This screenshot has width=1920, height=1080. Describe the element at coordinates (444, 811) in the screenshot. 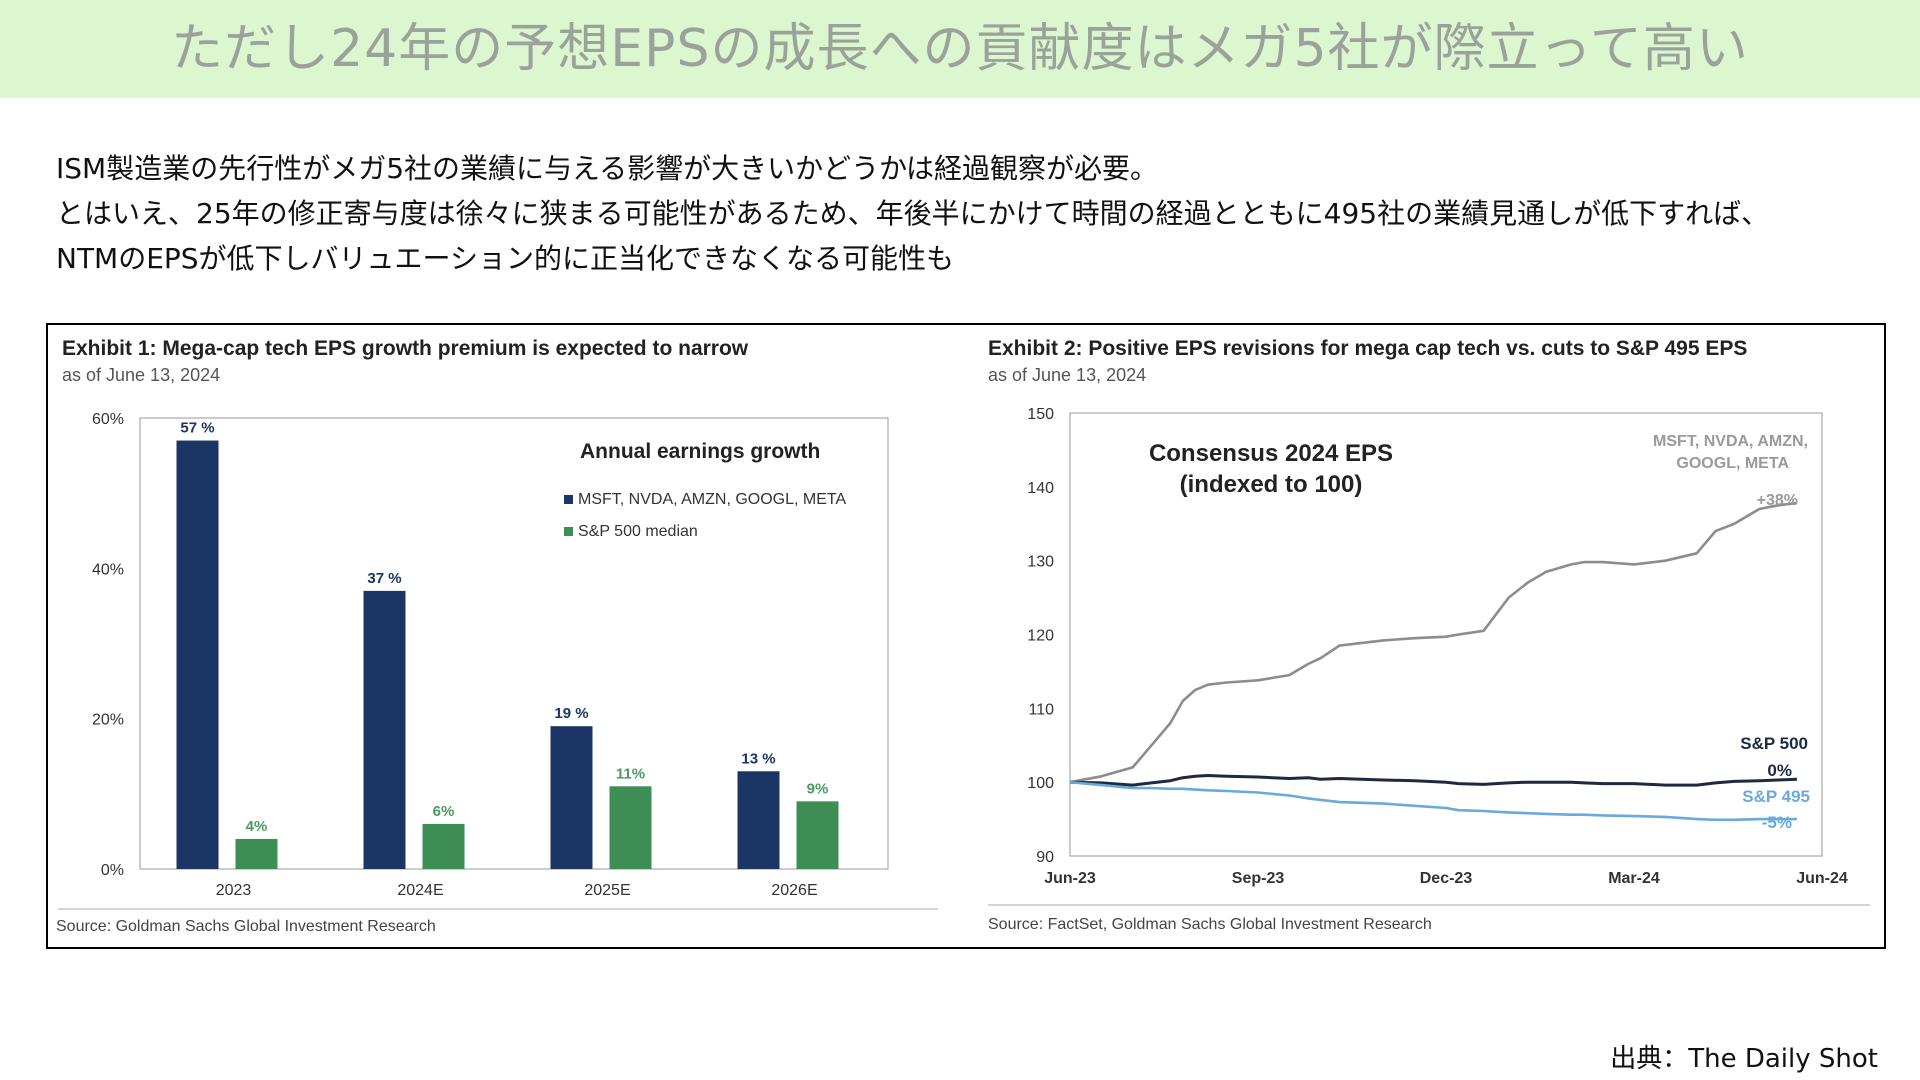

I see `bar-label-sp500: 6%` at that location.